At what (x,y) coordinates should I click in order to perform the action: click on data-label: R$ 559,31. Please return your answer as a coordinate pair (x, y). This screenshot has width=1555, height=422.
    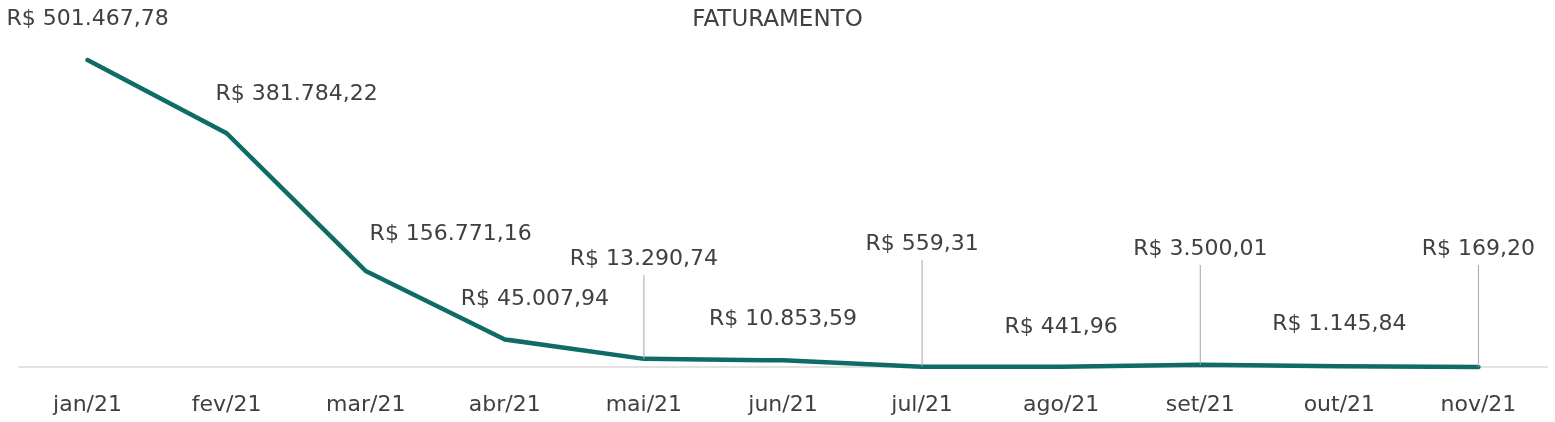
    Looking at the image, I should click on (922, 242).